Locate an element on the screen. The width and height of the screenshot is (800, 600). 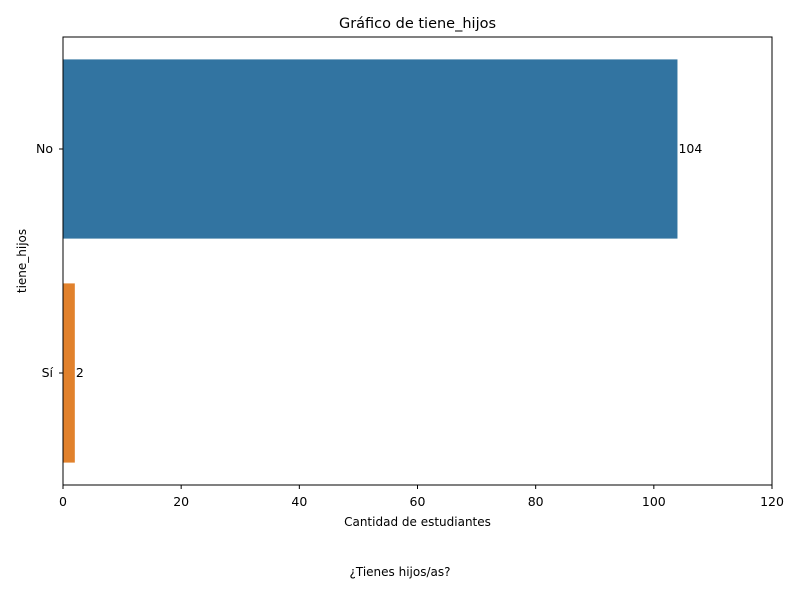
bar-si is located at coordinates (69, 373).